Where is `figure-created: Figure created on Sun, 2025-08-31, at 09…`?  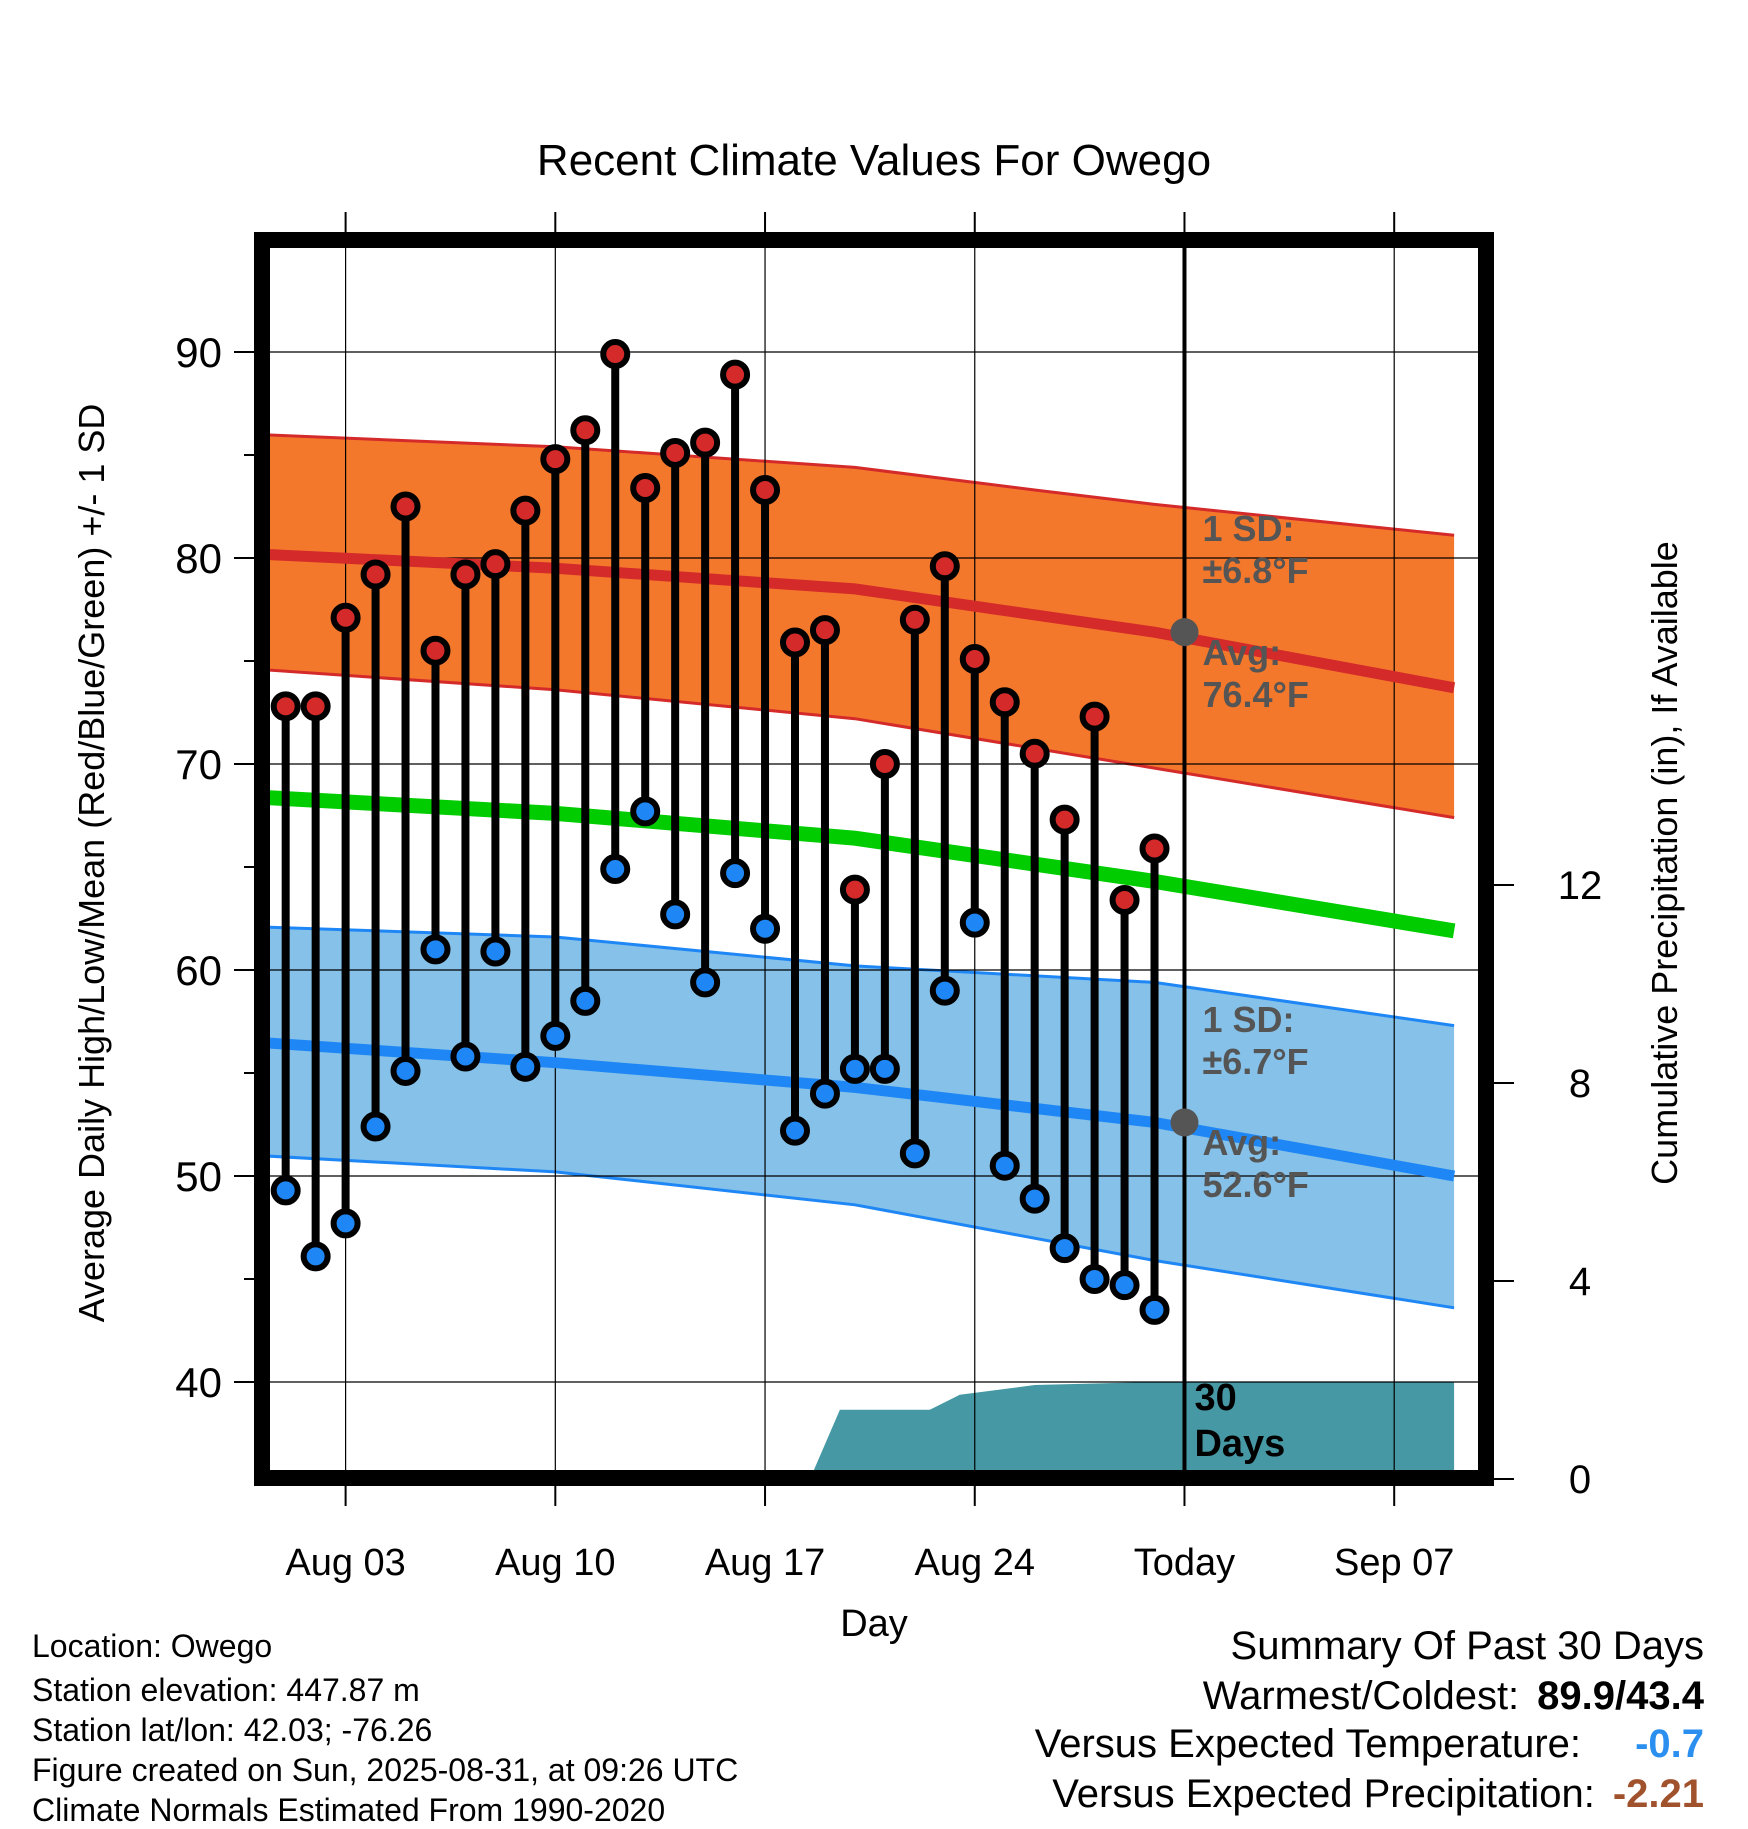 figure-created: Figure created on Sun, 2025-08-31, at 09… is located at coordinates (385, 1770).